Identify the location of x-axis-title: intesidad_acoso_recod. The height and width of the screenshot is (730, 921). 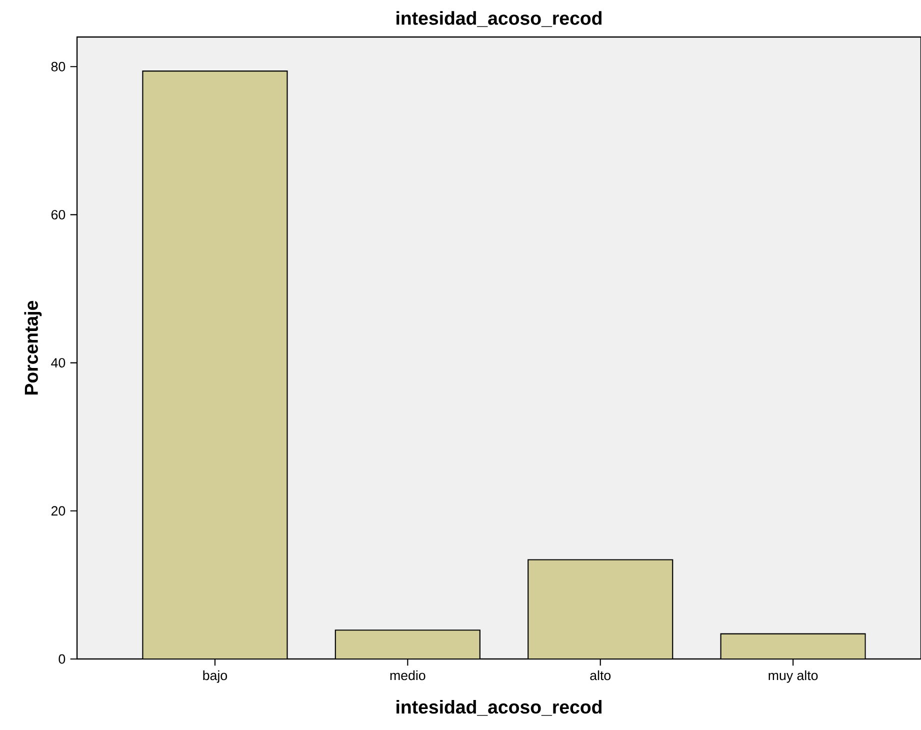
(499, 708).